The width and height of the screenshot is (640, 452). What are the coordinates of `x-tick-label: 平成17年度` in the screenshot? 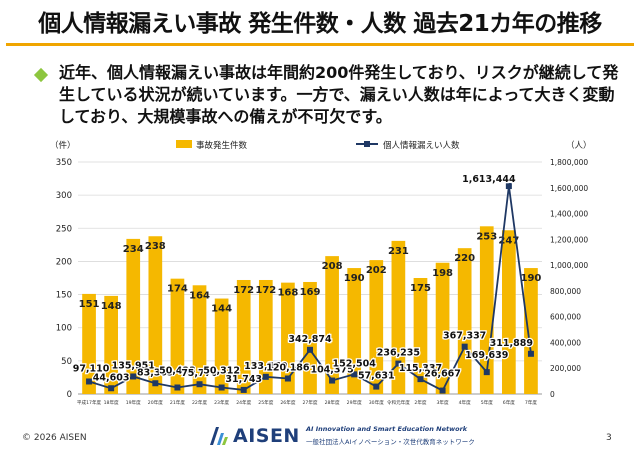 It's located at (89, 402).